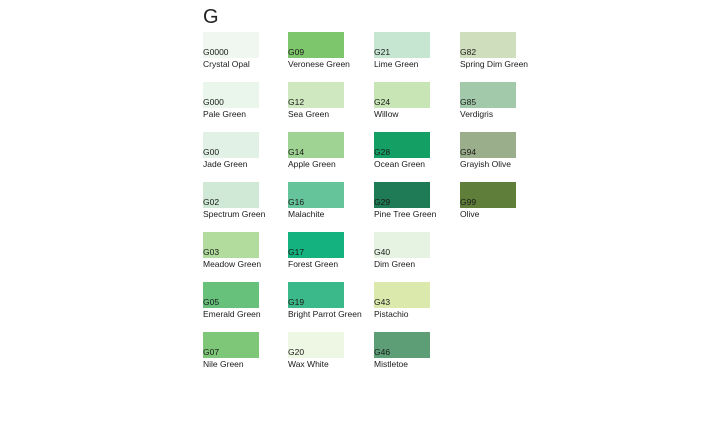 The width and height of the screenshot is (720, 428). Describe the element at coordinates (468, 202) in the screenshot. I see `color-code: G99` at that location.